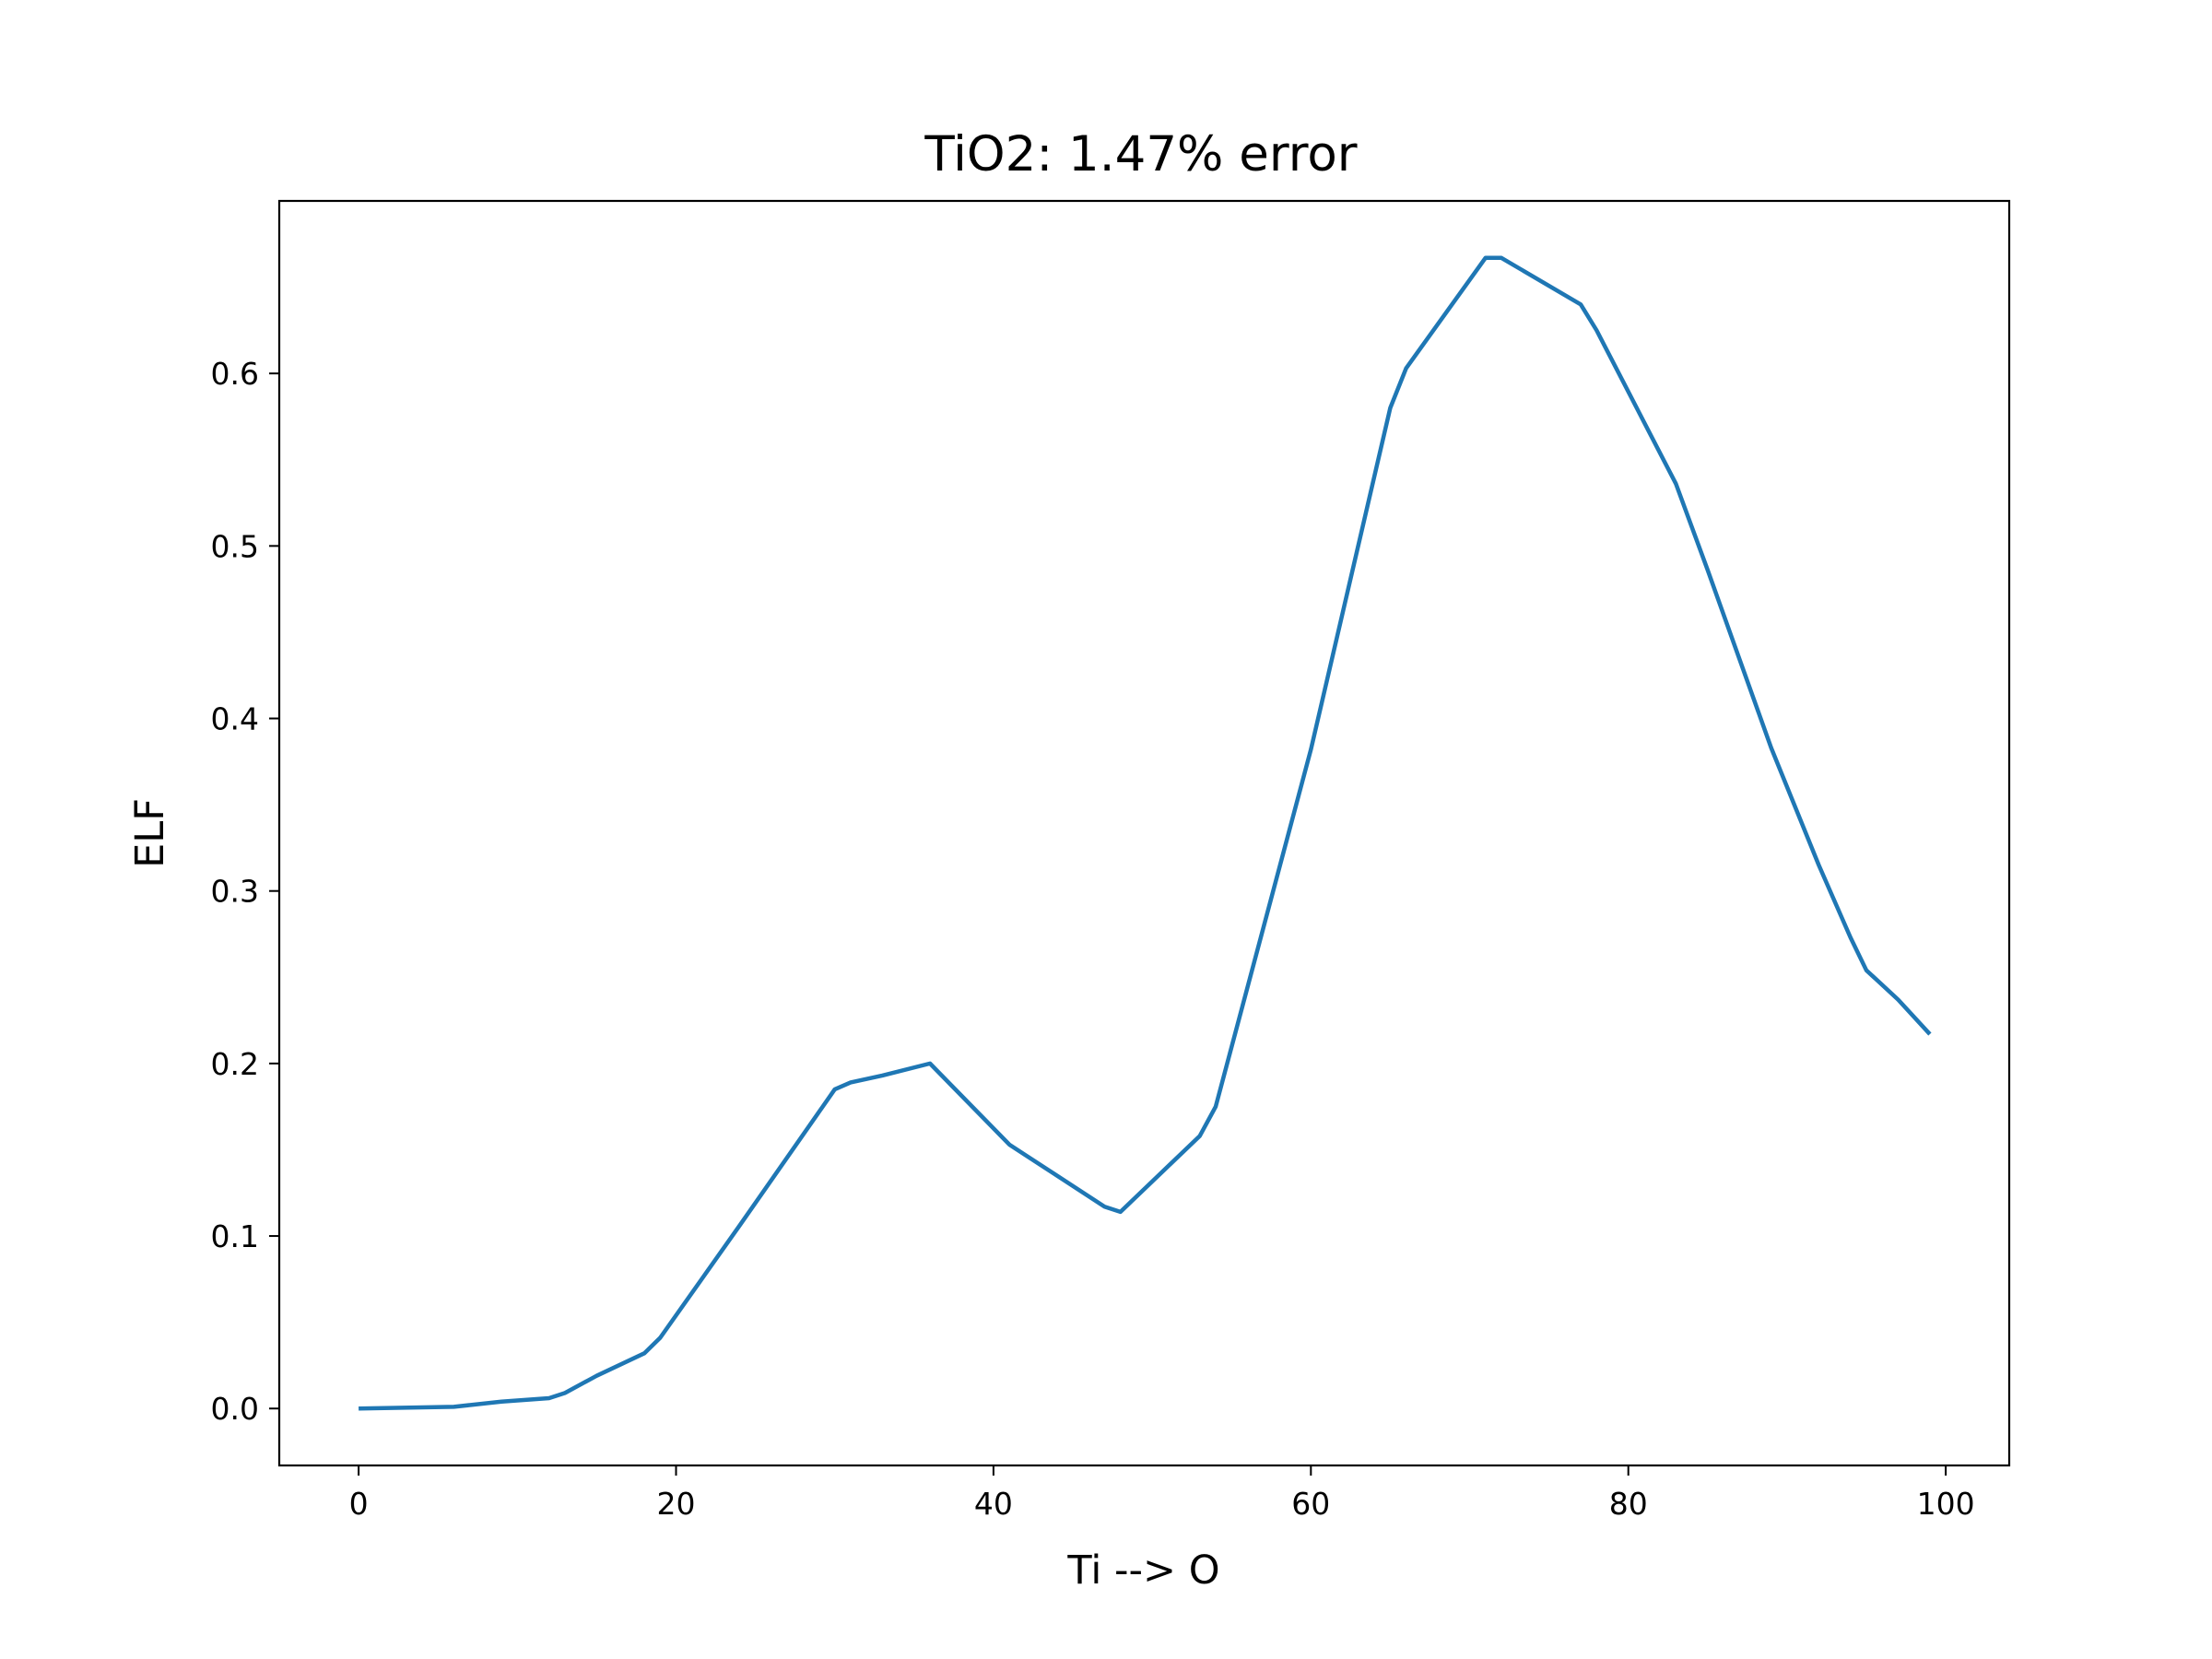 The height and width of the screenshot is (1659, 2212). I want to click on x-tick-label: 100, so click(1946, 1504).